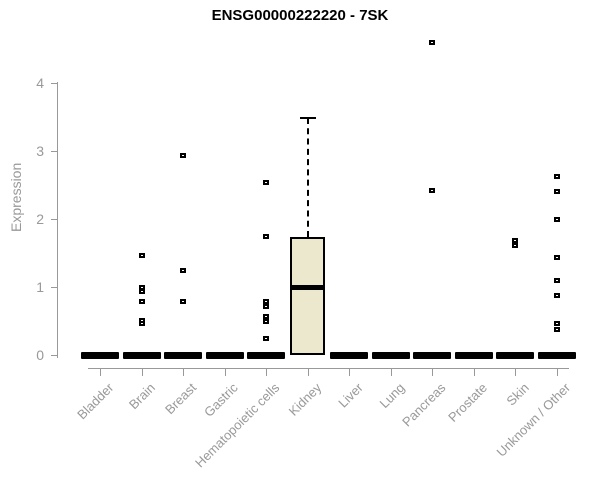 Image resolution: width=600 pixels, height=500 pixels. Describe the element at coordinates (40, 83) in the screenshot. I see `y-tick-label: 4` at that location.